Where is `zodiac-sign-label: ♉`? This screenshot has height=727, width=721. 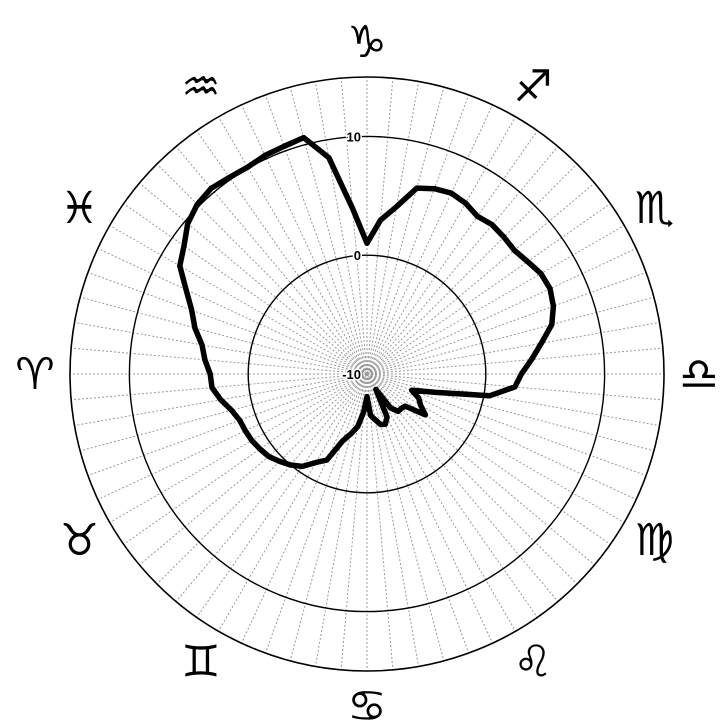 zodiac-sign-label: ♉ is located at coordinates (79, 540).